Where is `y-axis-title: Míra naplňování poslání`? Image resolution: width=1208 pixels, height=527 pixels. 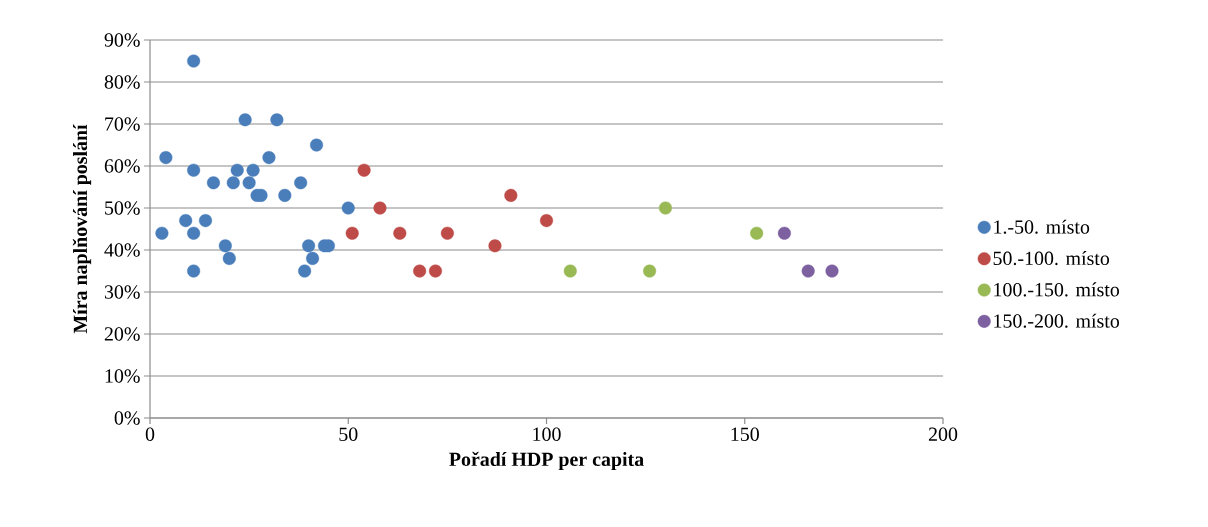
y-axis-title: Míra naplňování poslání is located at coordinates (82, 229).